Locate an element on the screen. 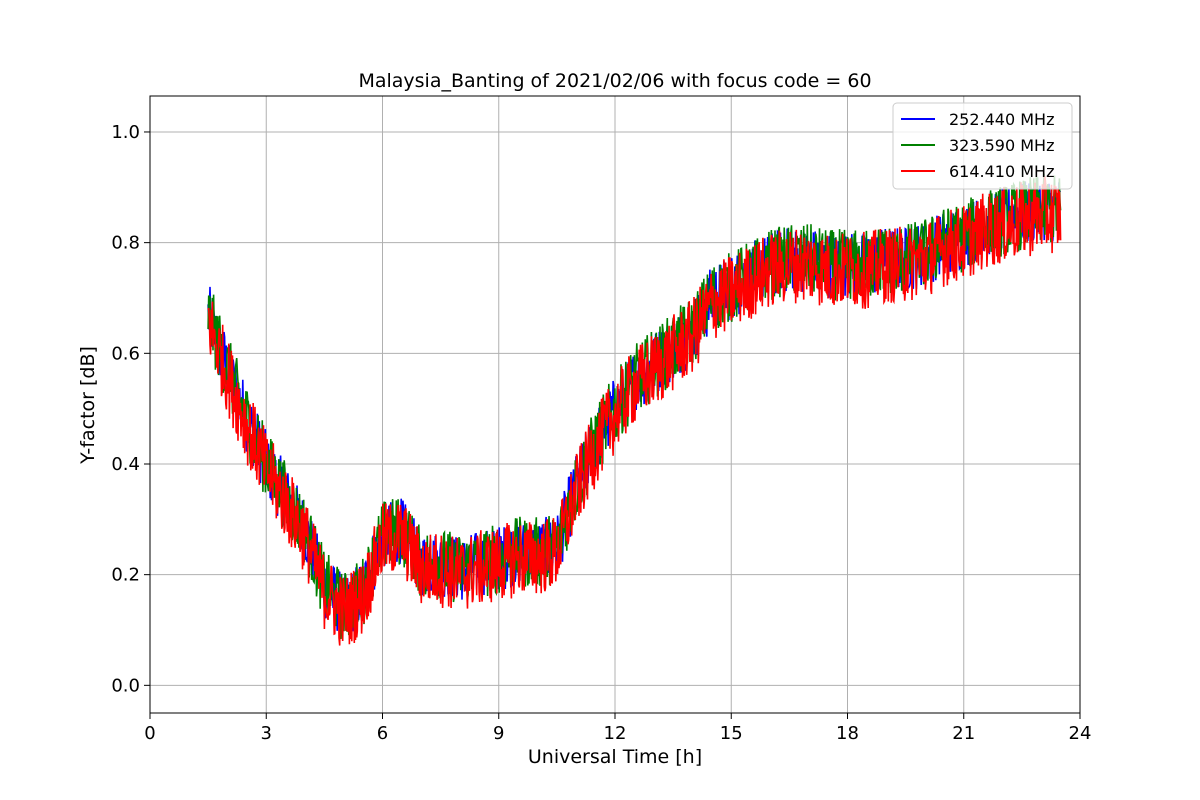 The width and height of the screenshot is (1200, 800). y-axis-ticks: 0.0 0.2 0.4 0.6 0.8 1.0 is located at coordinates (130, 409).